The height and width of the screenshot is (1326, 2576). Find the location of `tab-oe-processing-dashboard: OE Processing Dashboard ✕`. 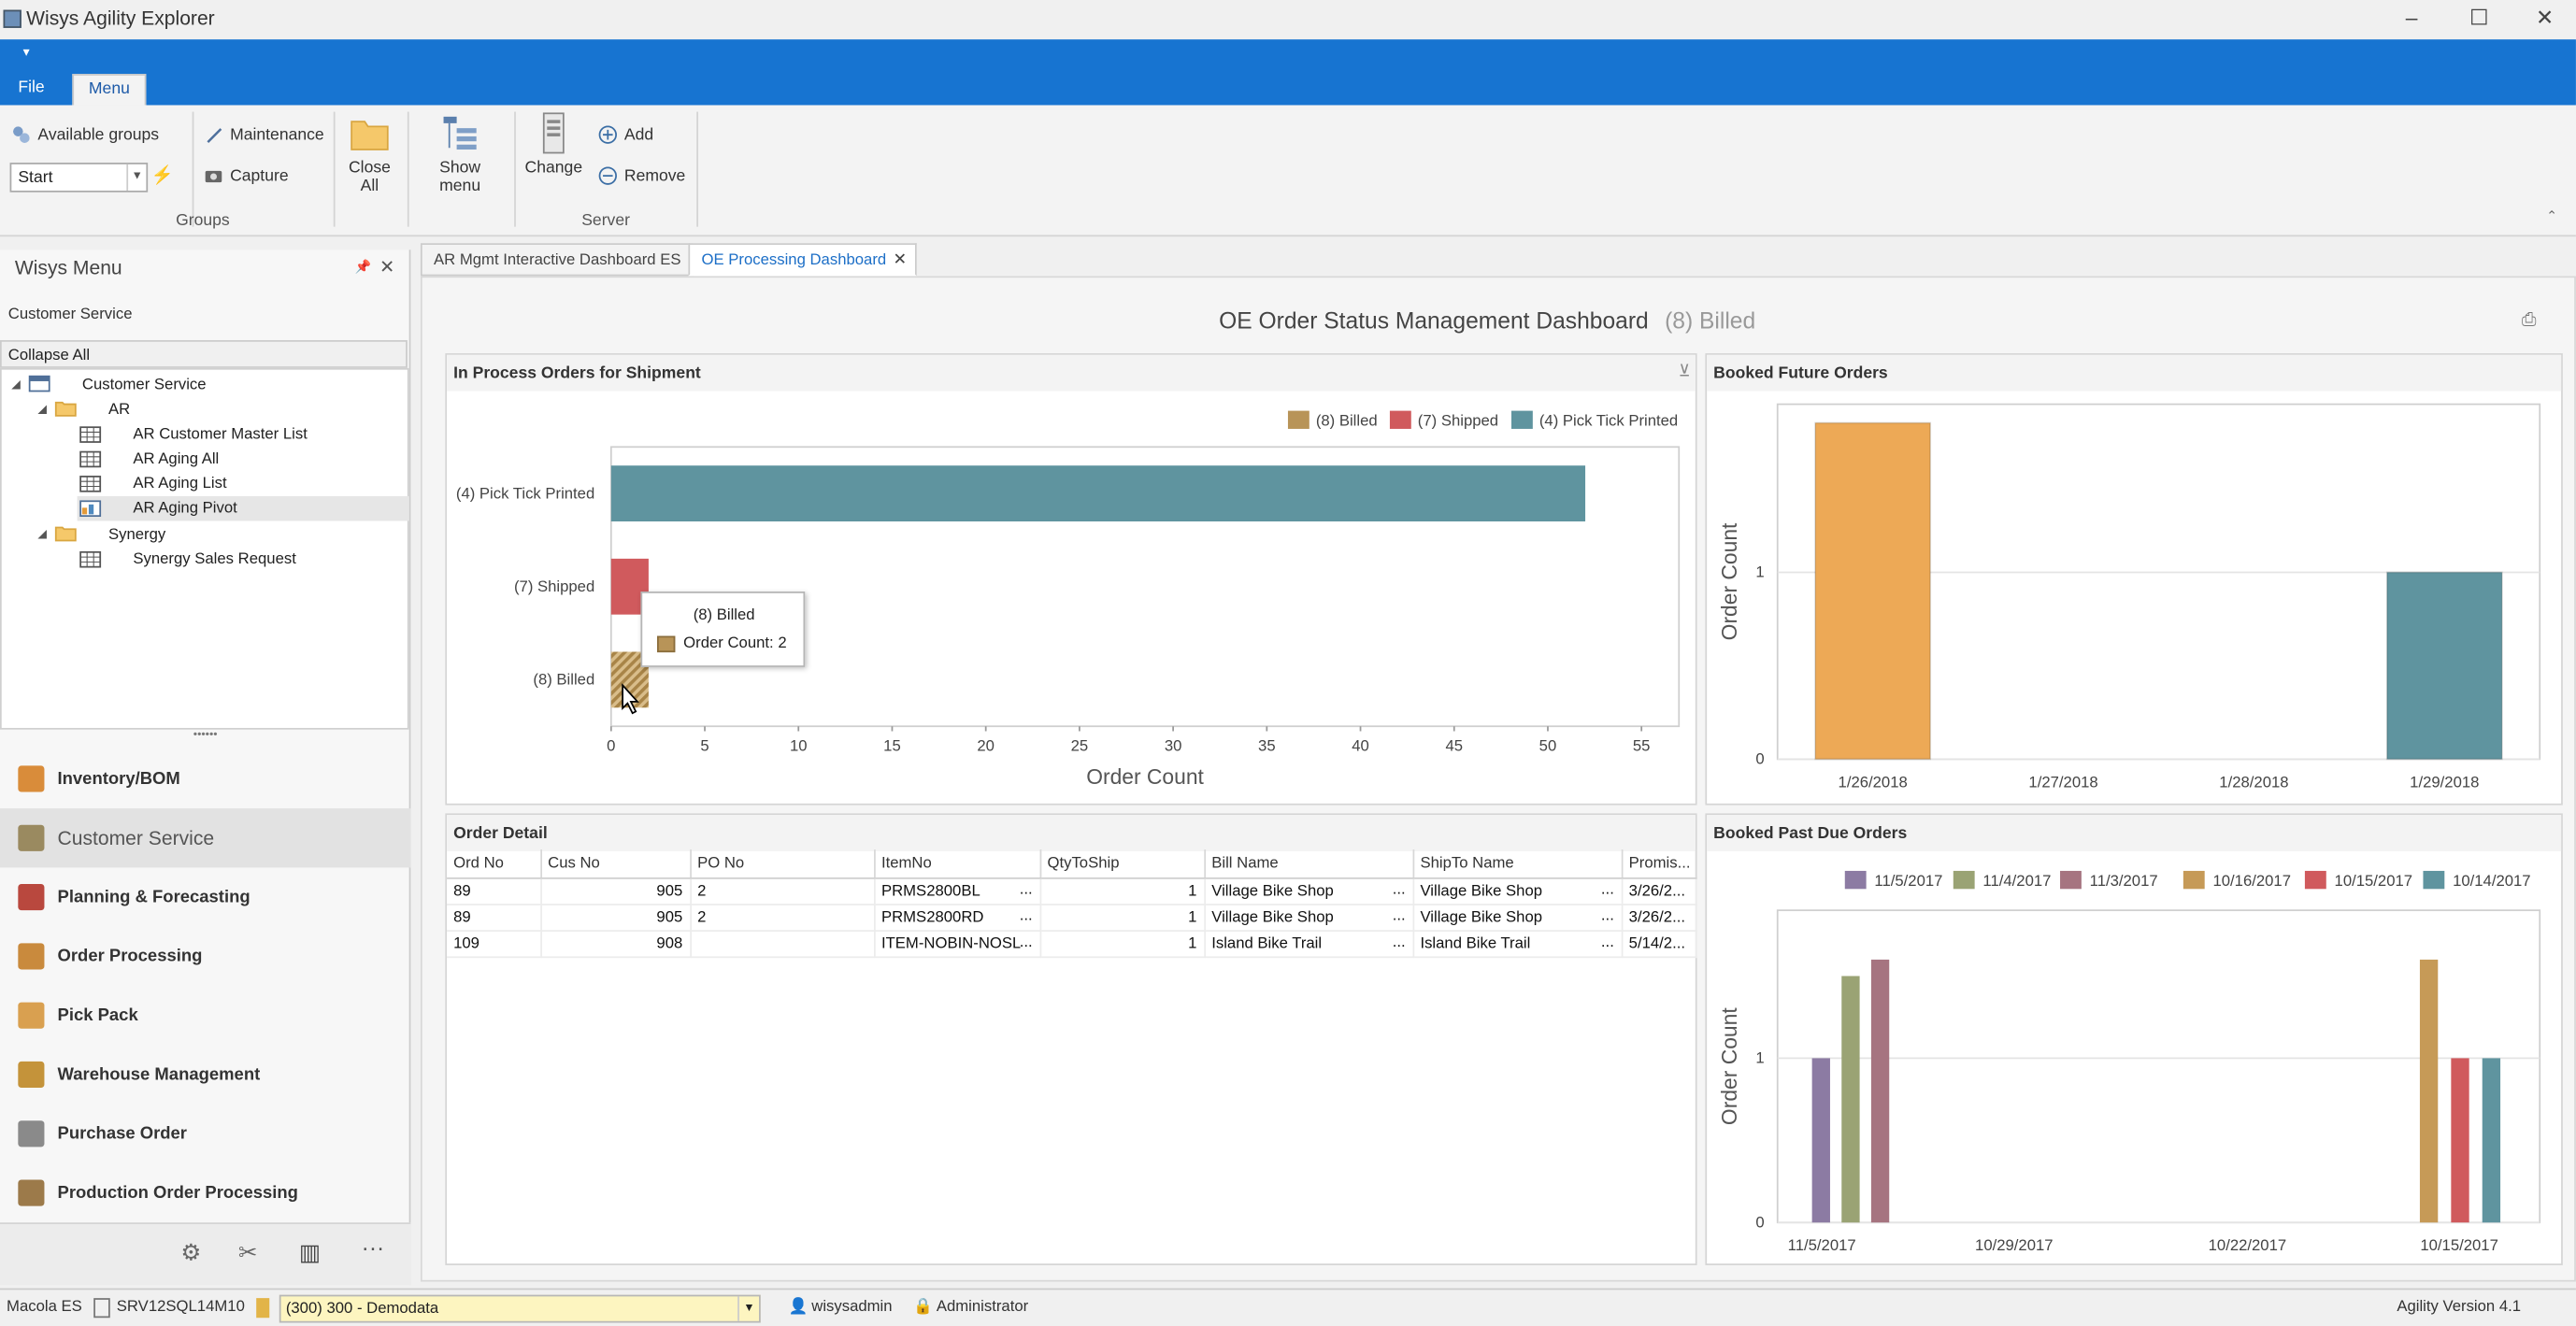

tab-oe-processing-dashboard: OE Processing Dashboard ✕ is located at coordinates (802, 260).